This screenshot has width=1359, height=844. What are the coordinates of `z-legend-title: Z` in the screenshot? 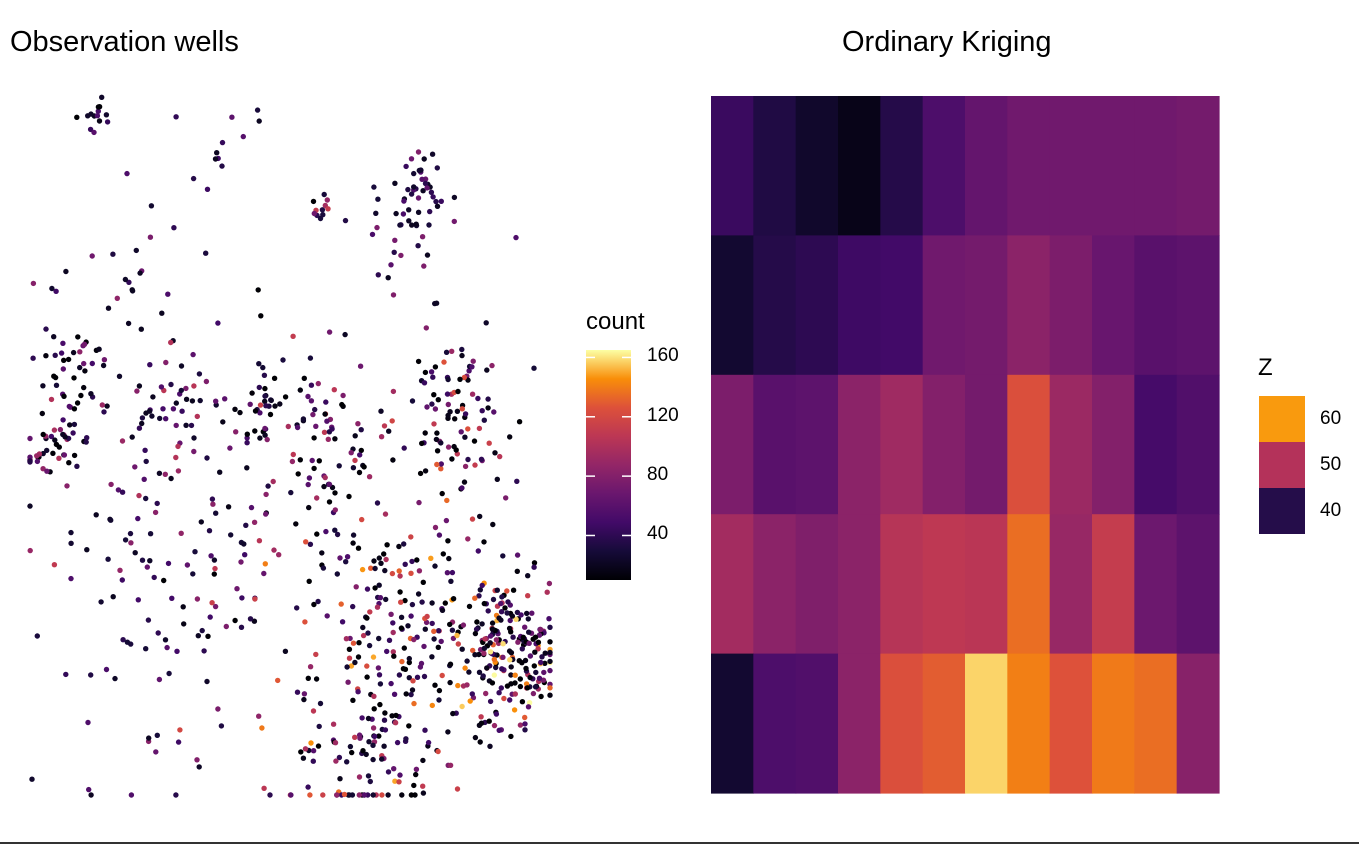 It's located at (1265, 367).